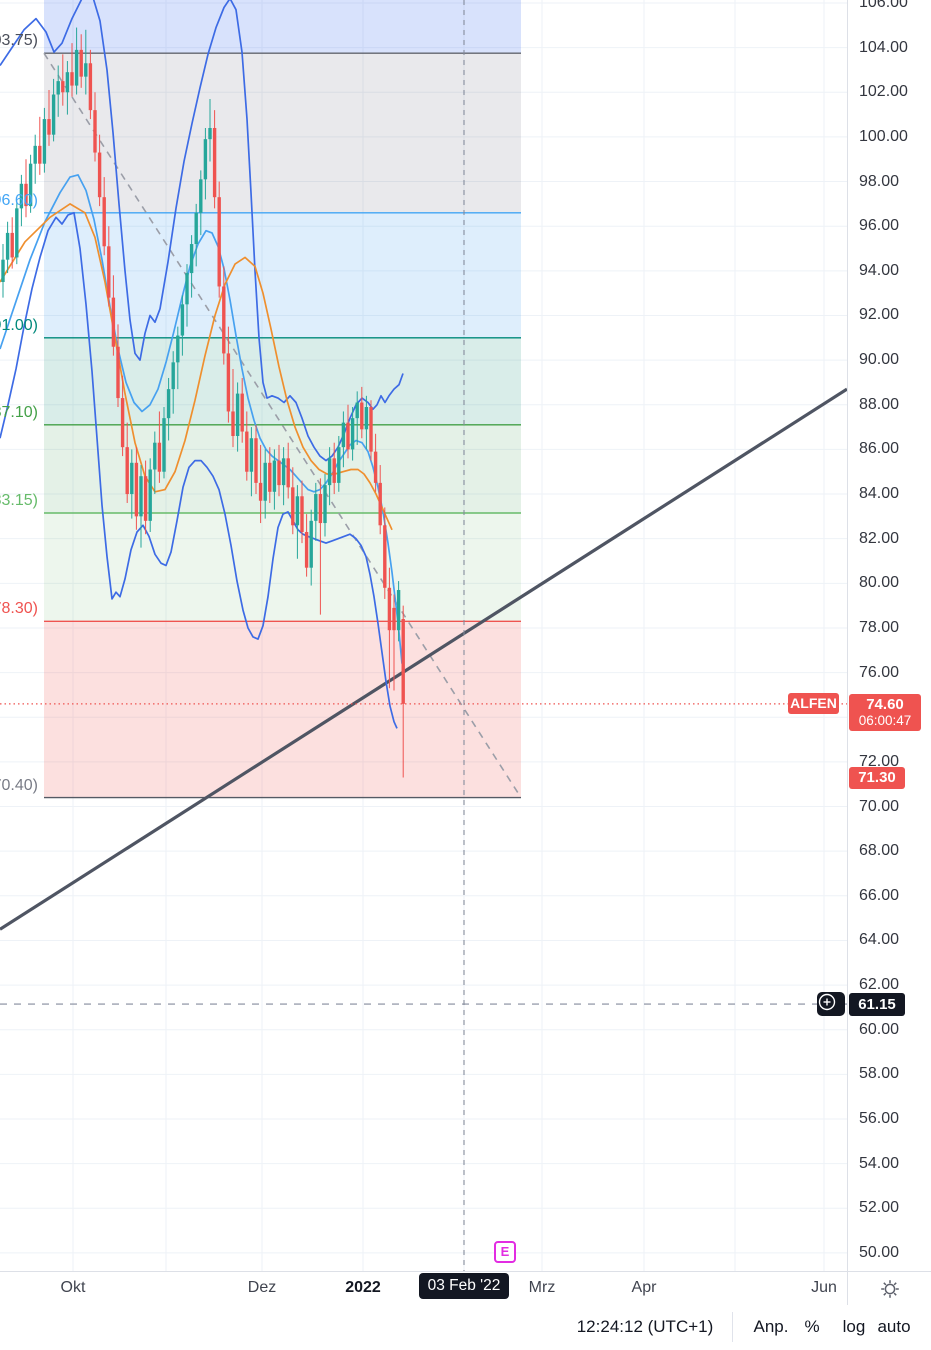 Image resolution: width=931 pixels, height=1350 pixels. Describe the element at coordinates (879, 940) in the screenshot. I see `price-tick: 64.00` at that location.